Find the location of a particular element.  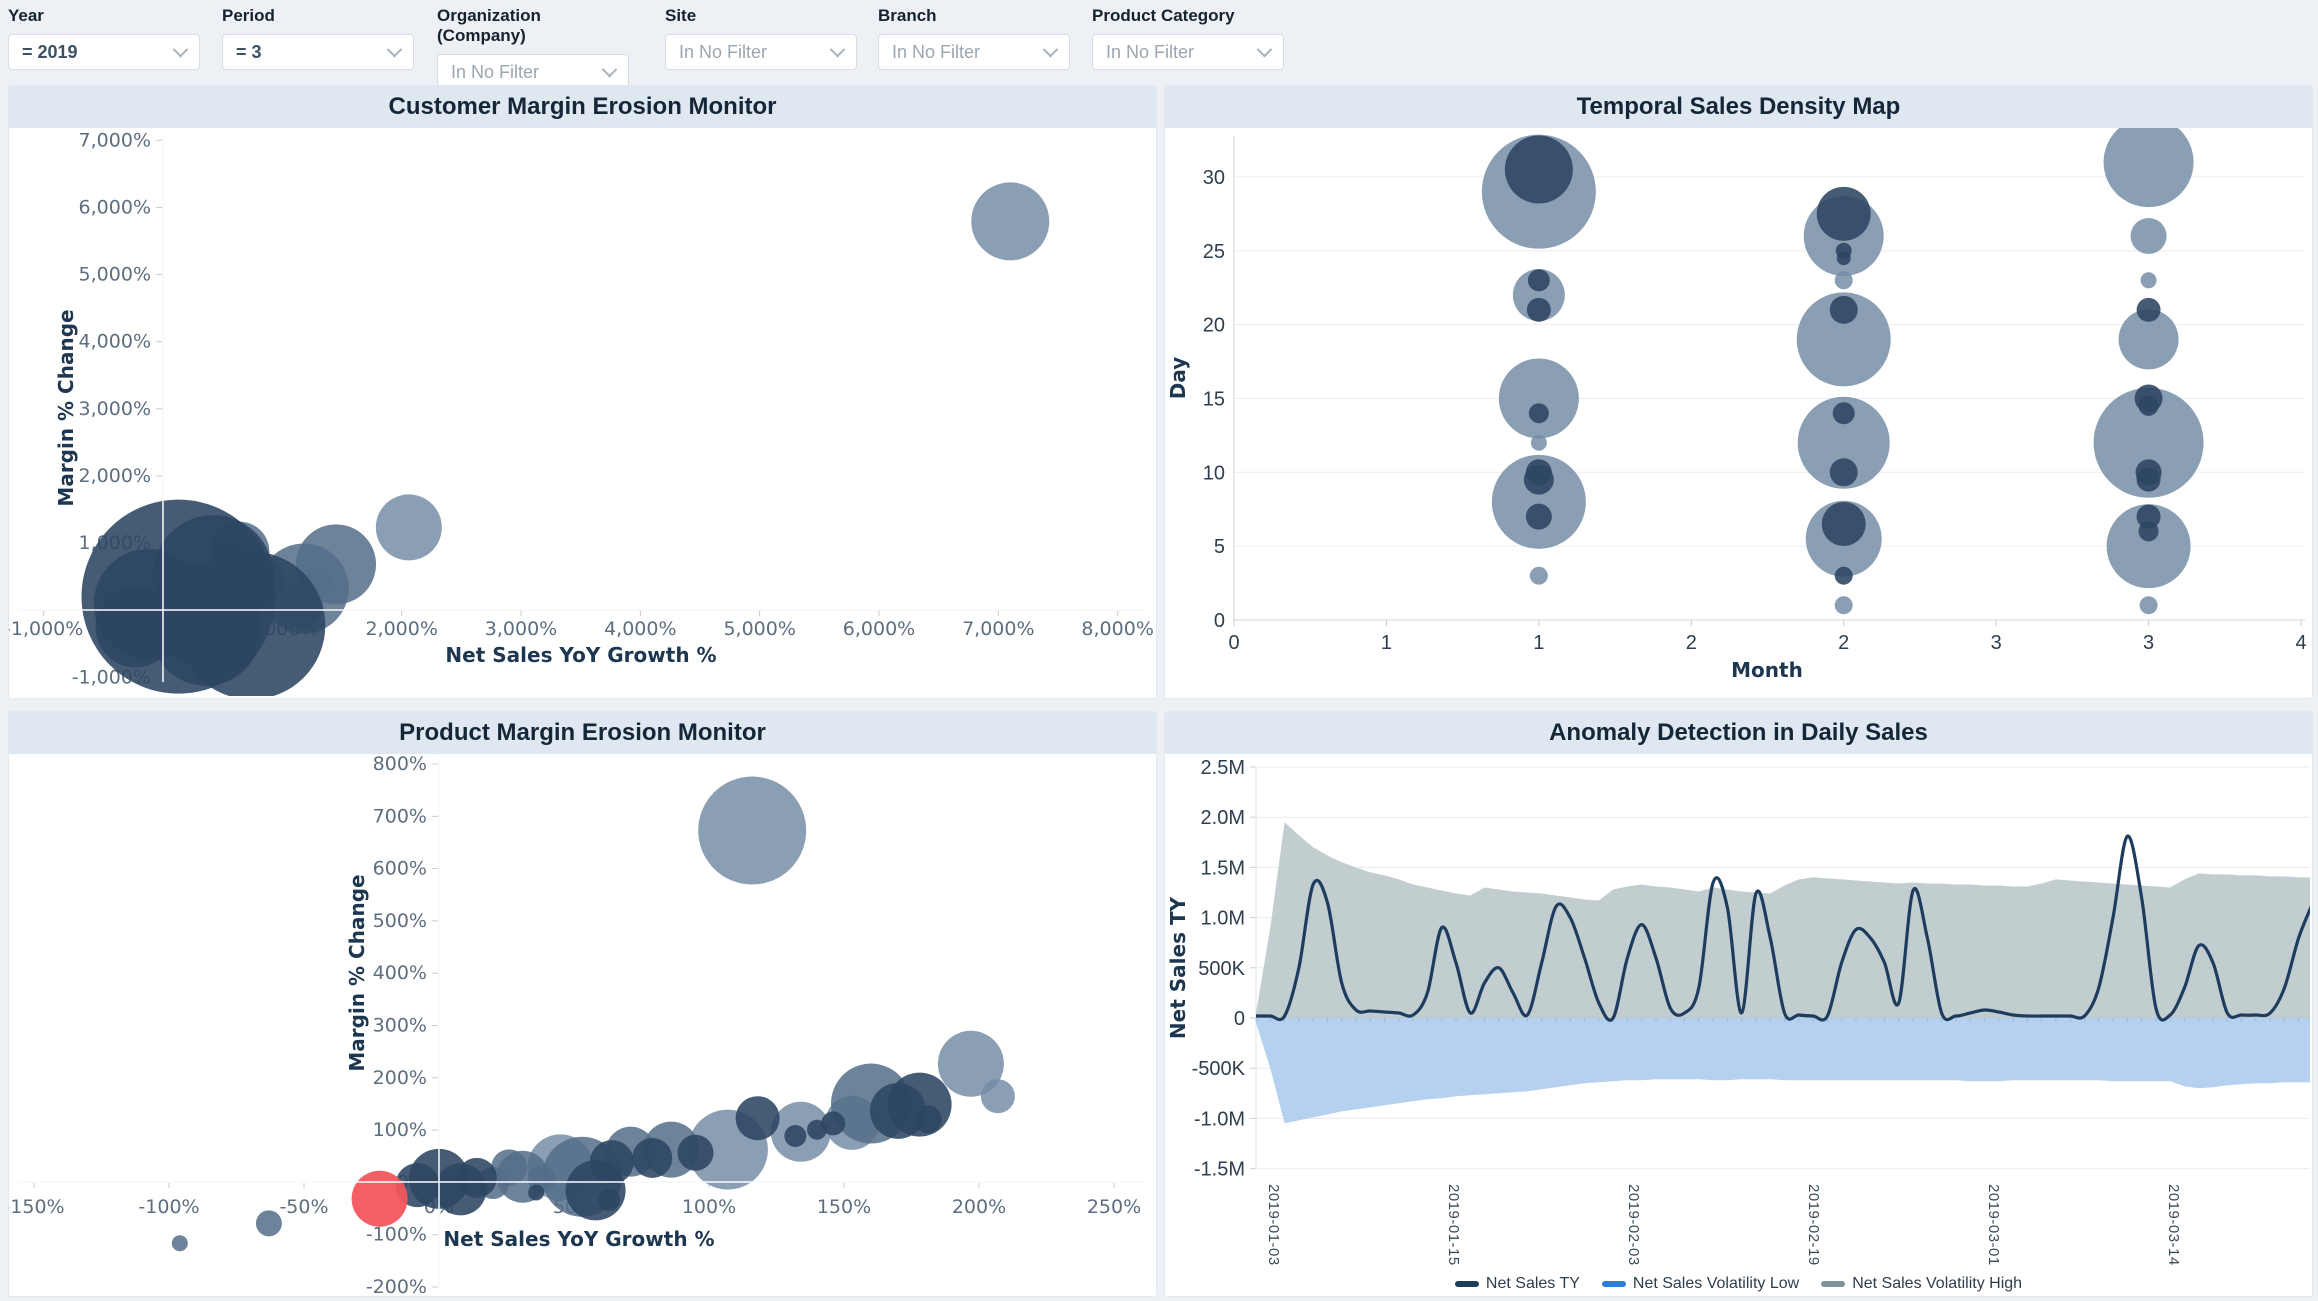

filter-group-site: Site In No Filter is located at coordinates (761, 38).